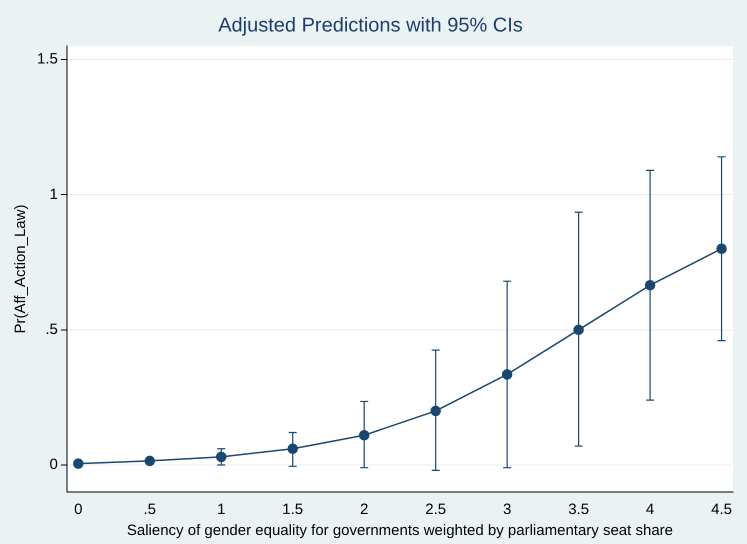 Image resolution: width=747 pixels, height=544 pixels. What do you see at coordinates (54, 465) in the screenshot?
I see `y-tick-label: 0` at bounding box center [54, 465].